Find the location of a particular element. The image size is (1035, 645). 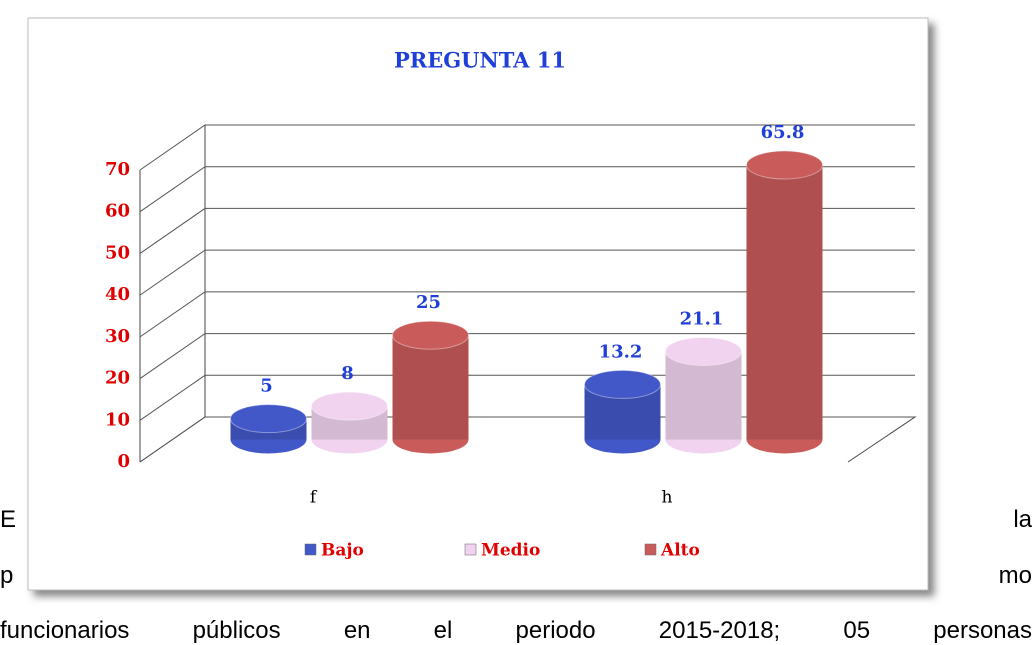

x-tick-label: h is located at coordinates (667, 498).